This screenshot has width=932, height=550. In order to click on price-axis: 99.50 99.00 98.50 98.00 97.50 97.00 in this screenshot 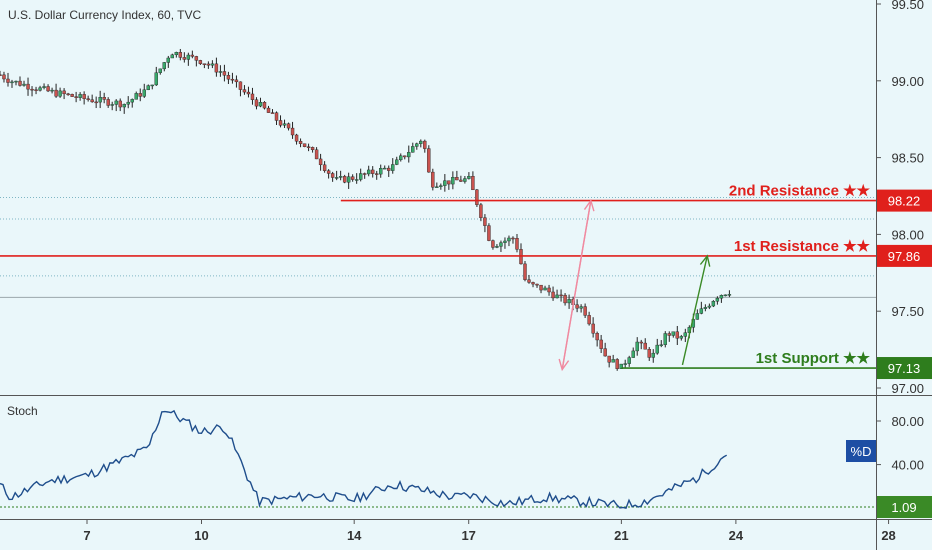, I will do `click(900, 198)`.